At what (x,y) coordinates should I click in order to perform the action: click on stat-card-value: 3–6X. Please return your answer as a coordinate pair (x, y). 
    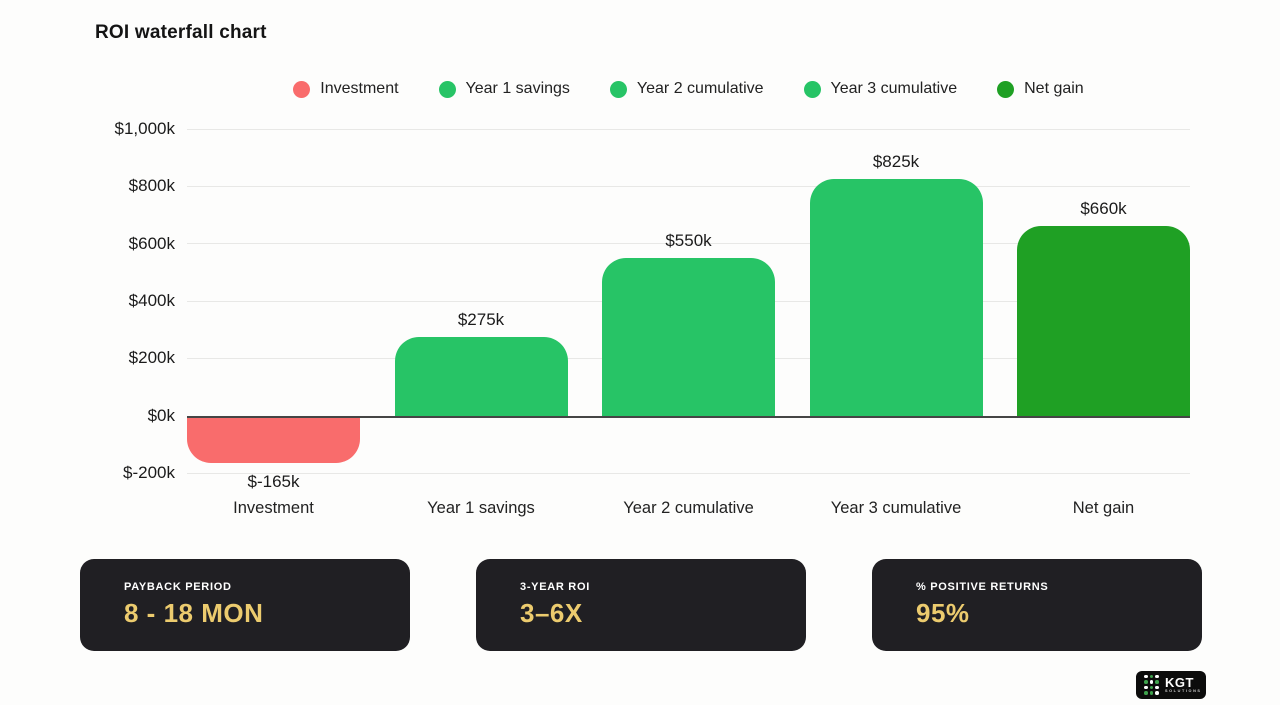
    Looking at the image, I should click on (551, 613).